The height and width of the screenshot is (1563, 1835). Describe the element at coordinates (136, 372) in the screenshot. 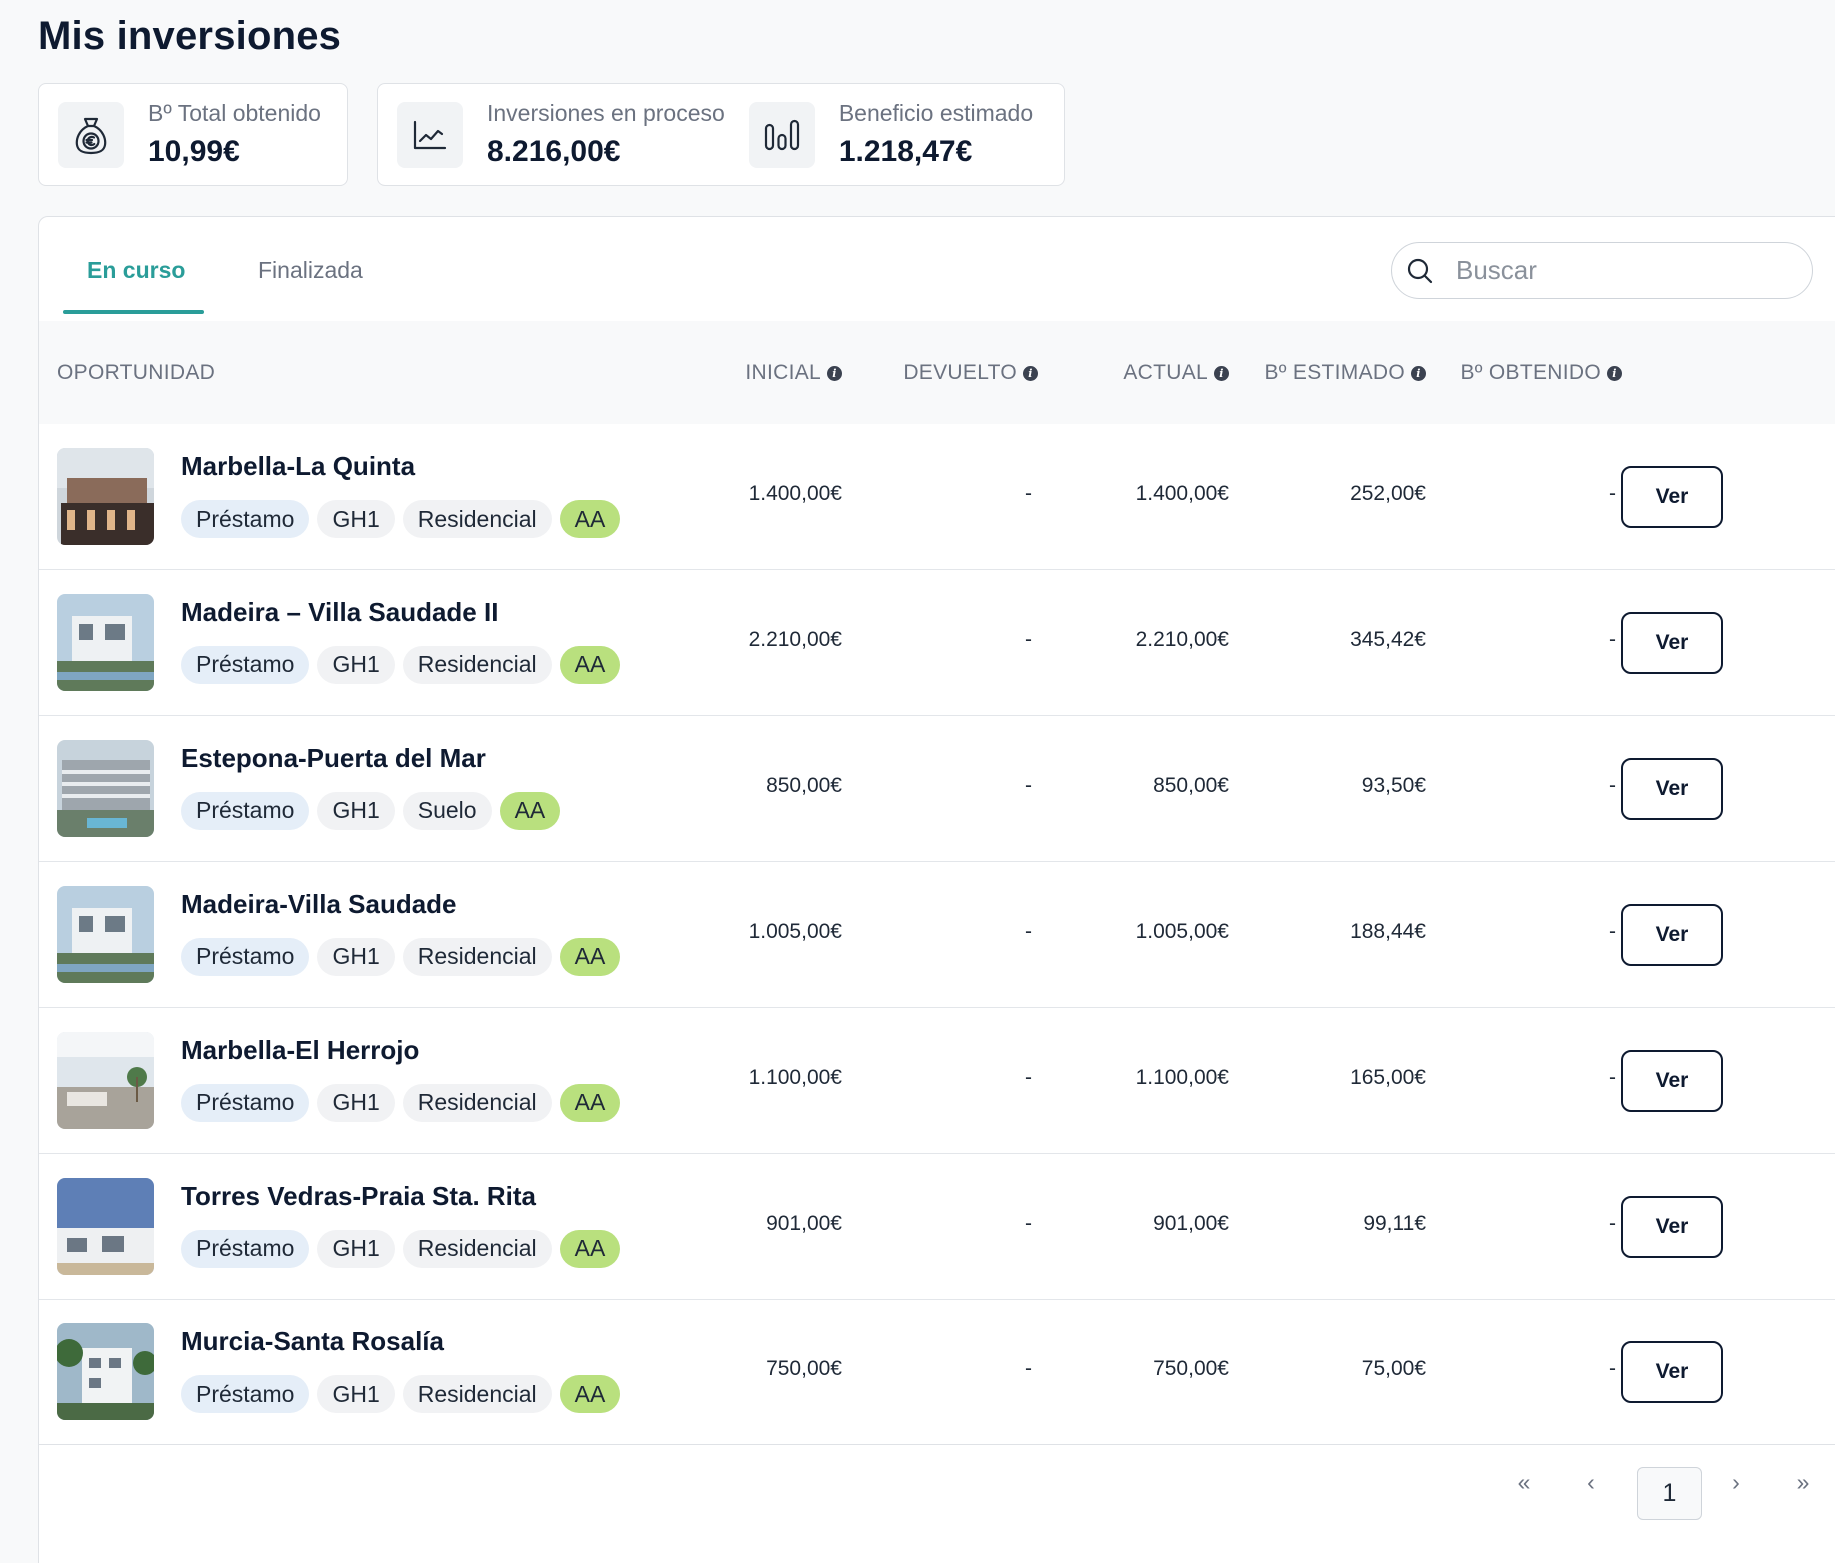

I see `column-header-opportunity: OPORTUNIDAD` at that location.